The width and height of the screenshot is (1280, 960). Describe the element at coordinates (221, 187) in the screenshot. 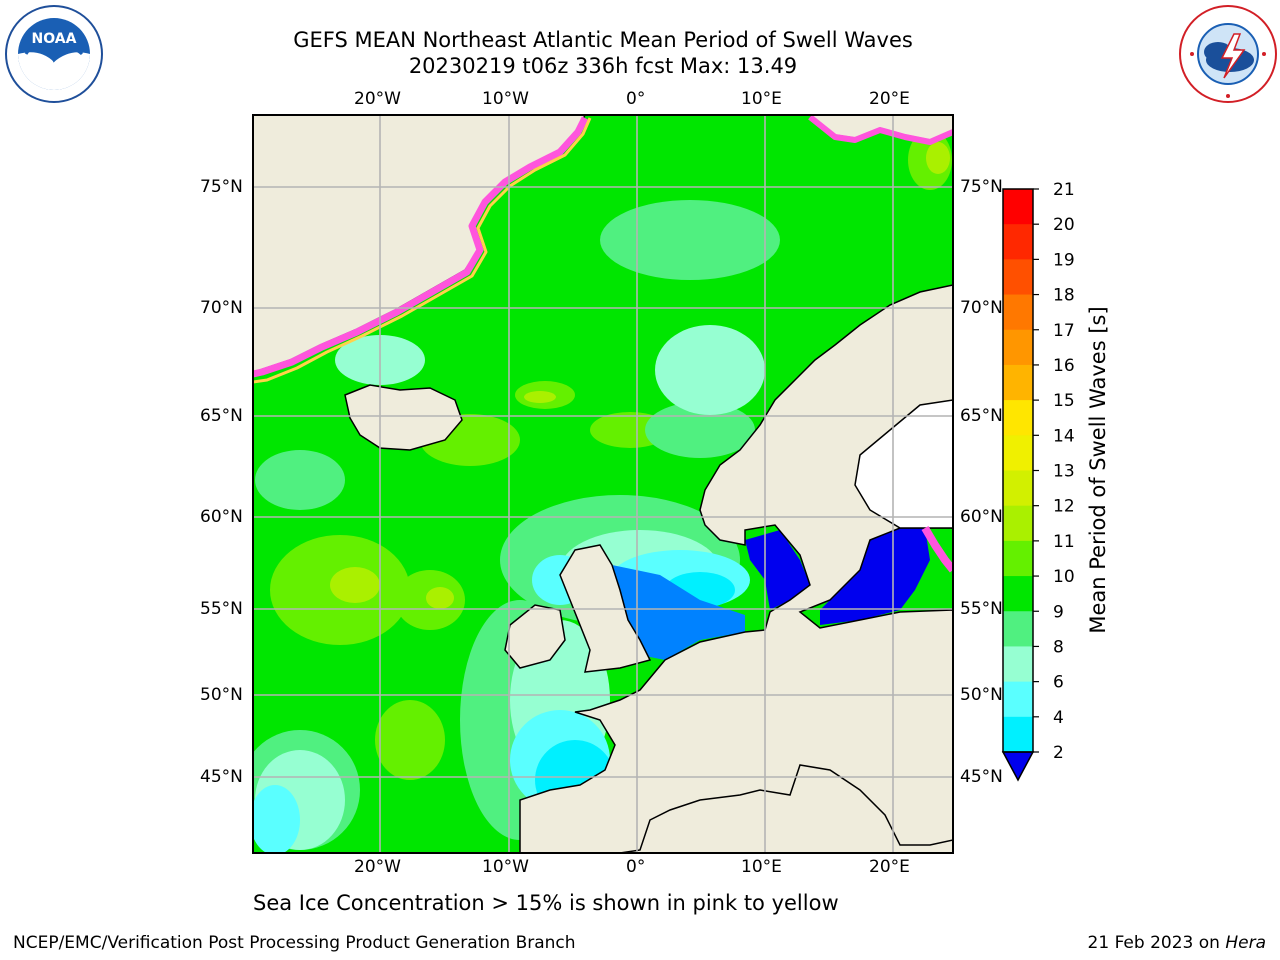

I see `lat-label-left: 75°N` at that location.